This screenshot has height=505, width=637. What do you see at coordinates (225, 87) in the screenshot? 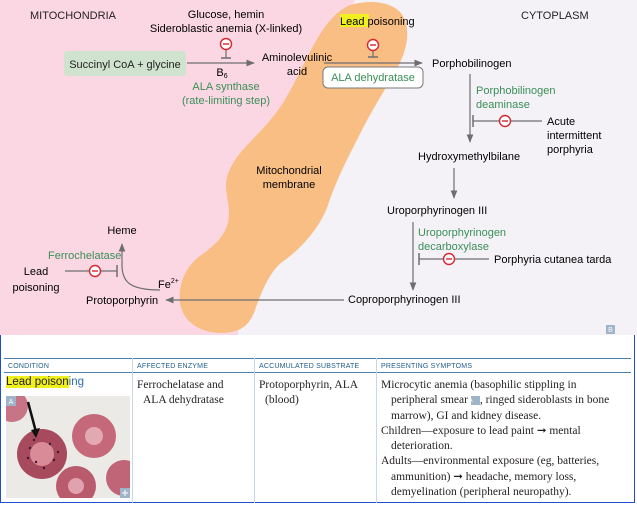
I see `ala-synthase-label: ALA synthase` at bounding box center [225, 87].